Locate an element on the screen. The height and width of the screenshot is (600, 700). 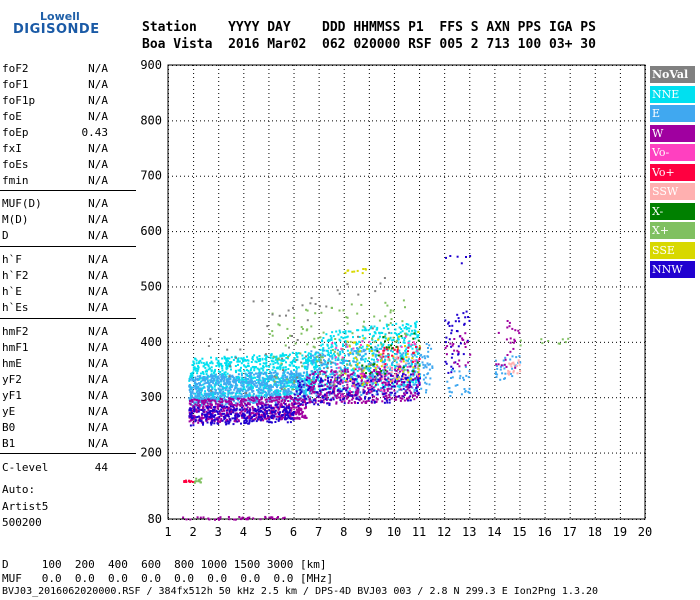
x-tick-label: 5 is located at coordinates (268, 532).